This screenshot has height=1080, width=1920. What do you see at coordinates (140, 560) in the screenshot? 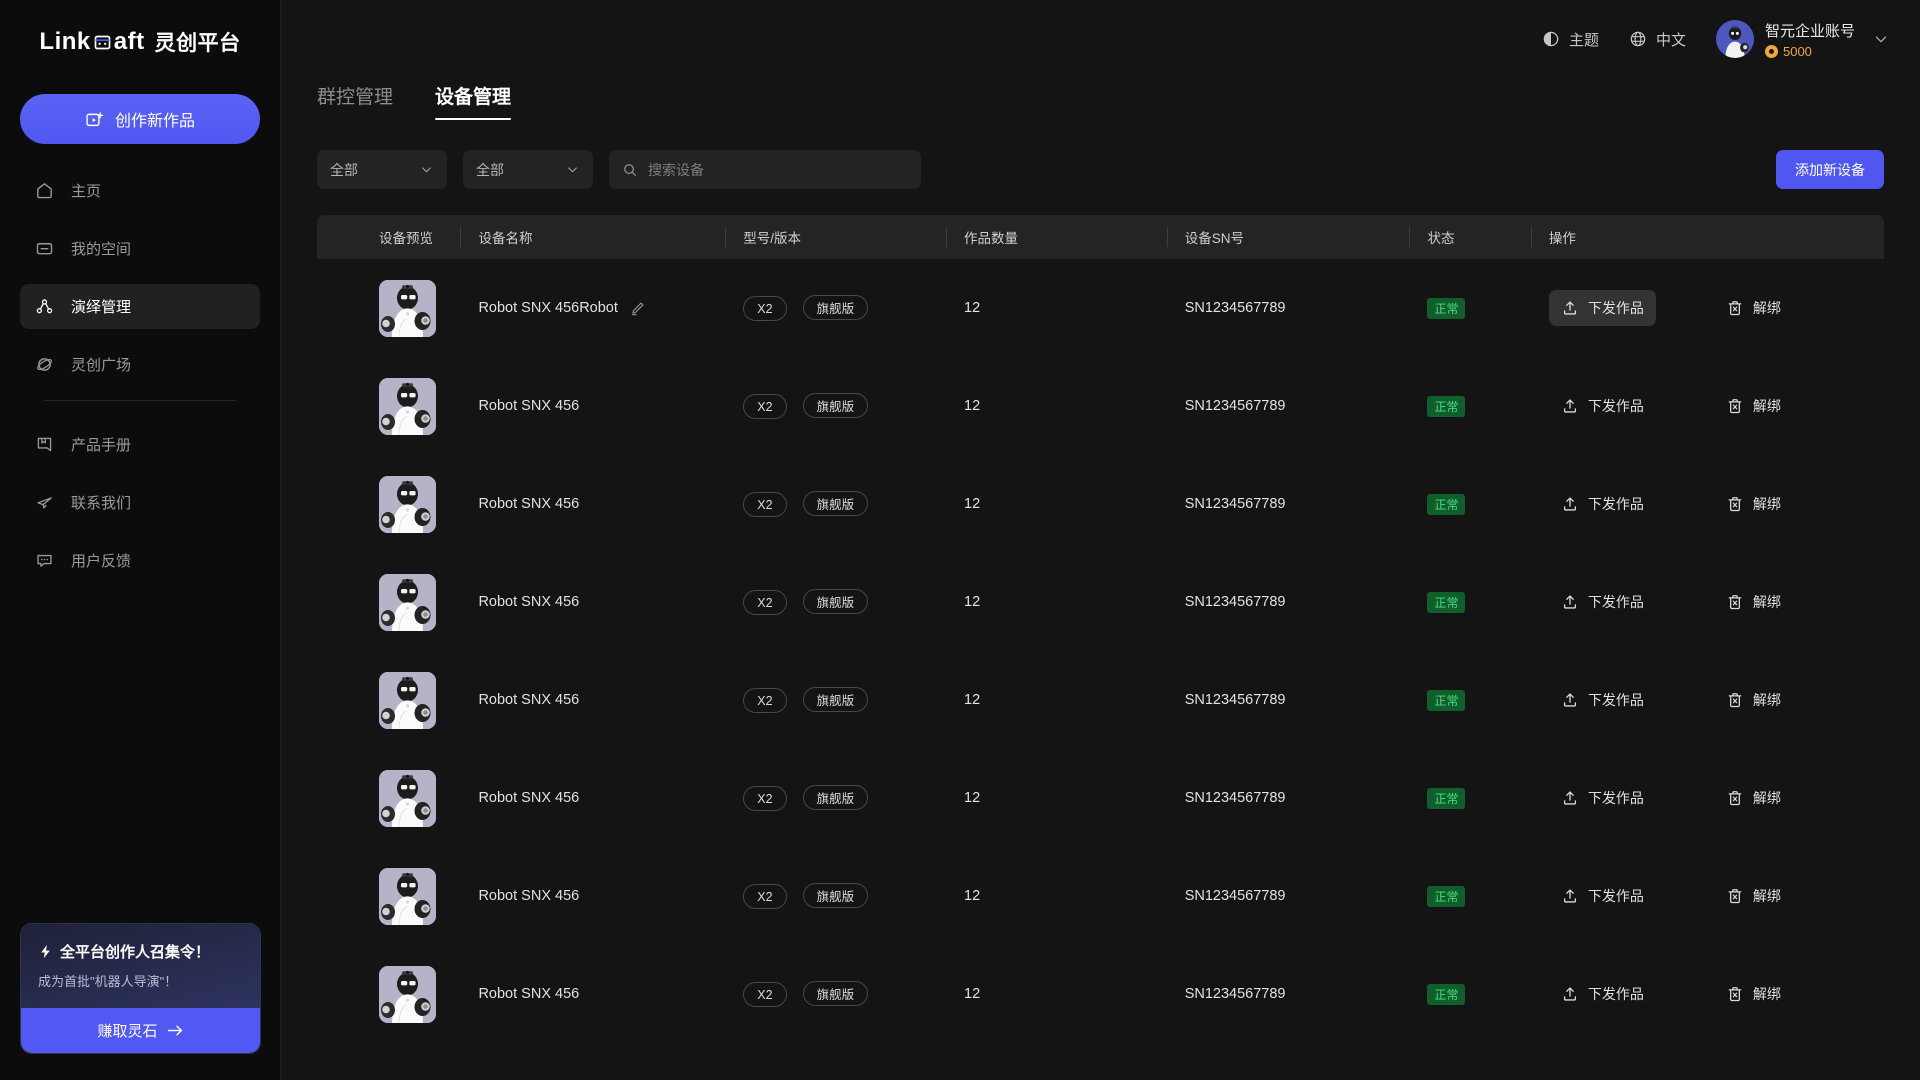
I see `sidebar-item-feedback: 用户反馈` at bounding box center [140, 560].